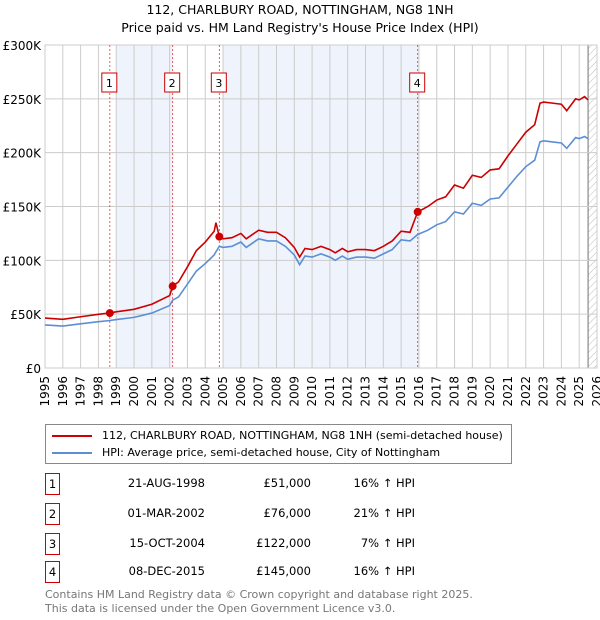 This screenshot has width=600, height=620. I want to click on sale-price: £76,000, so click(287, 513).